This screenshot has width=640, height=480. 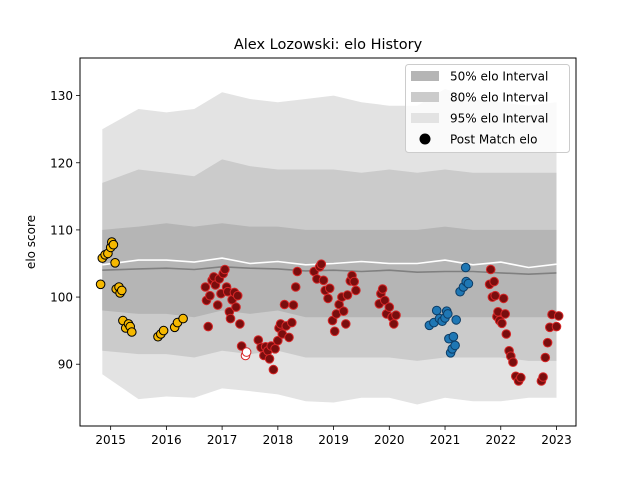 I want to click on y-axis: 90 100 110 120 130, so click(x=65, y=230).